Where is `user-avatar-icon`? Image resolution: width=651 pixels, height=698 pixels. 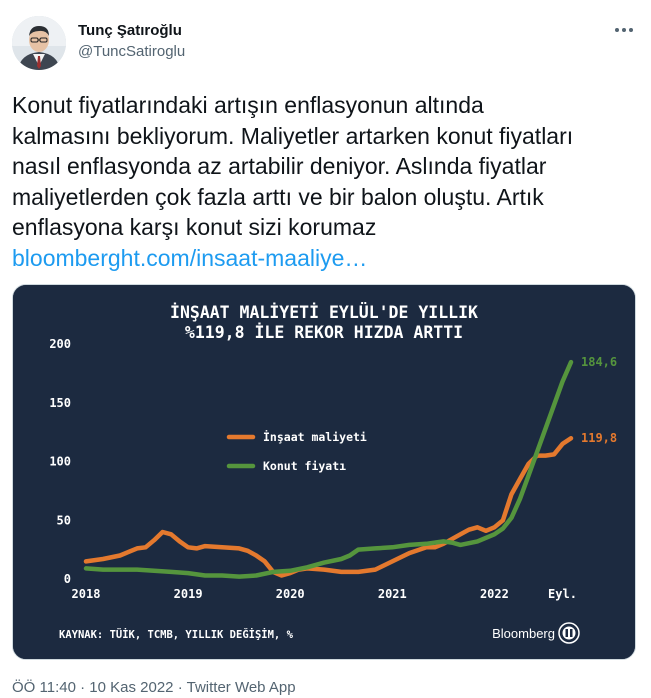 user-avatar-icon is located at coordinates (39, 43).